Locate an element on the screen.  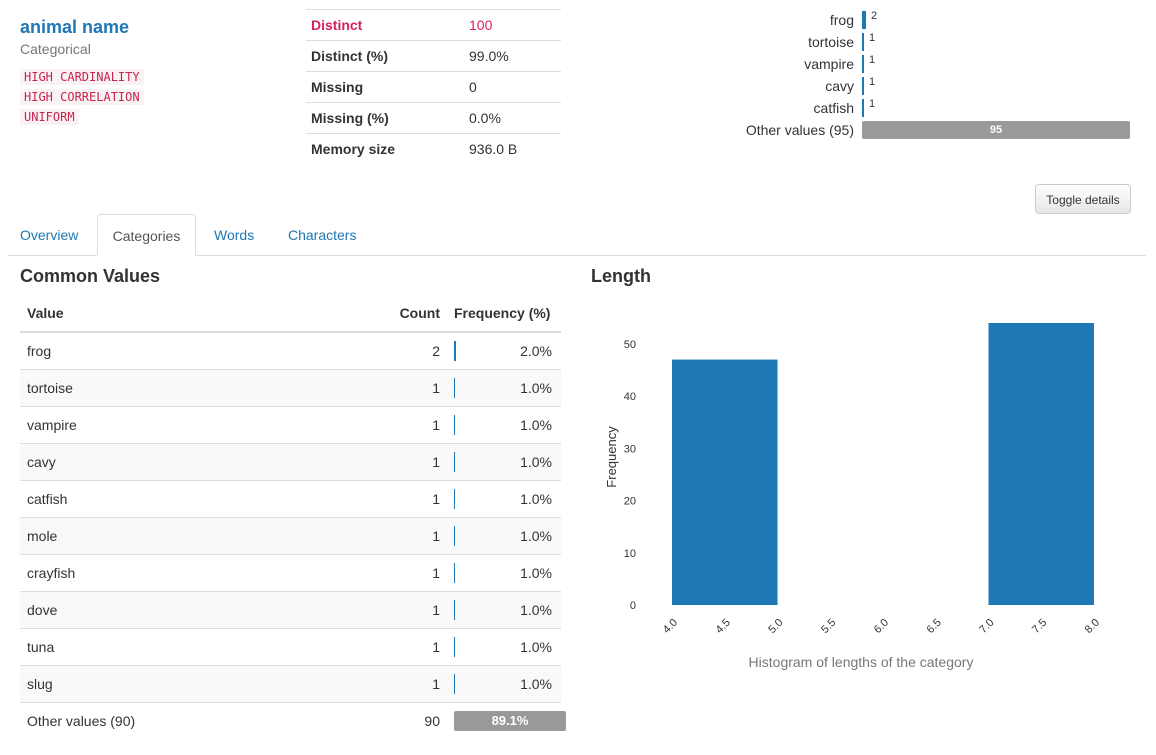
variable-name: animal name is located at coordinates (75, 27).